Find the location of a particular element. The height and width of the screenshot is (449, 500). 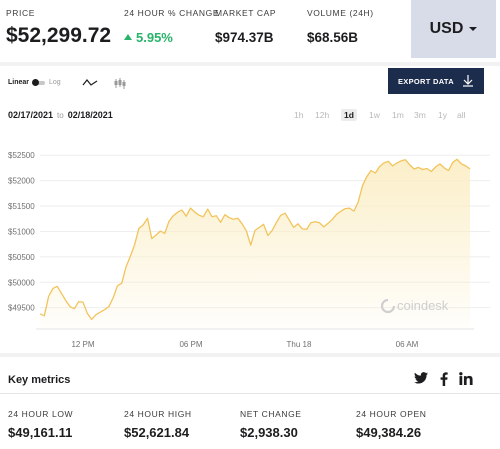

x-tick-label: 12 PM is located at coordinates (82, 344).